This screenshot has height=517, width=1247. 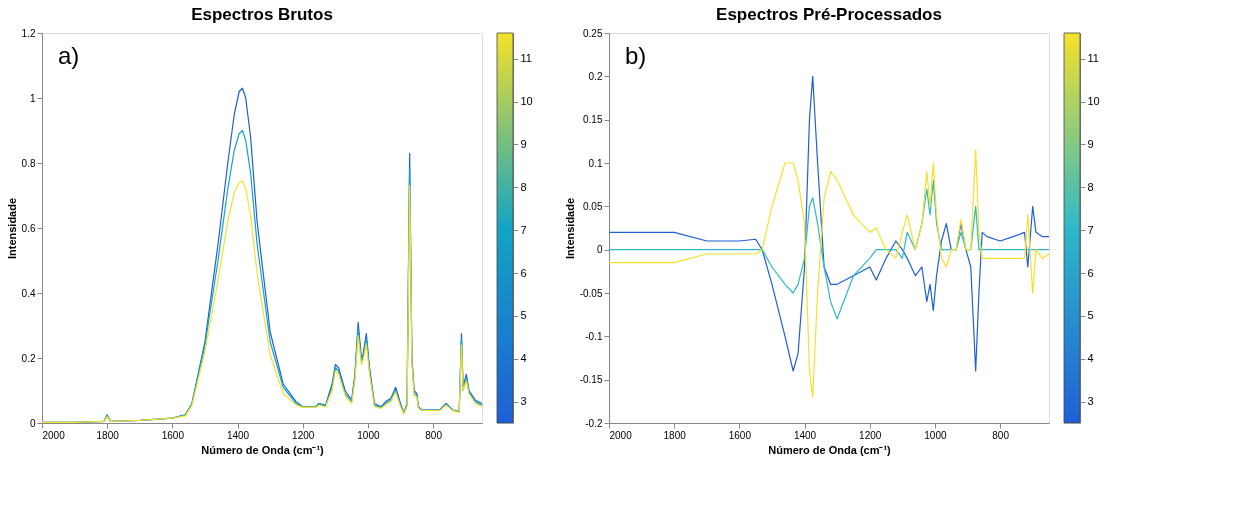 I want to click on y-tick-label: -0.1, so click(x=594, y=336).